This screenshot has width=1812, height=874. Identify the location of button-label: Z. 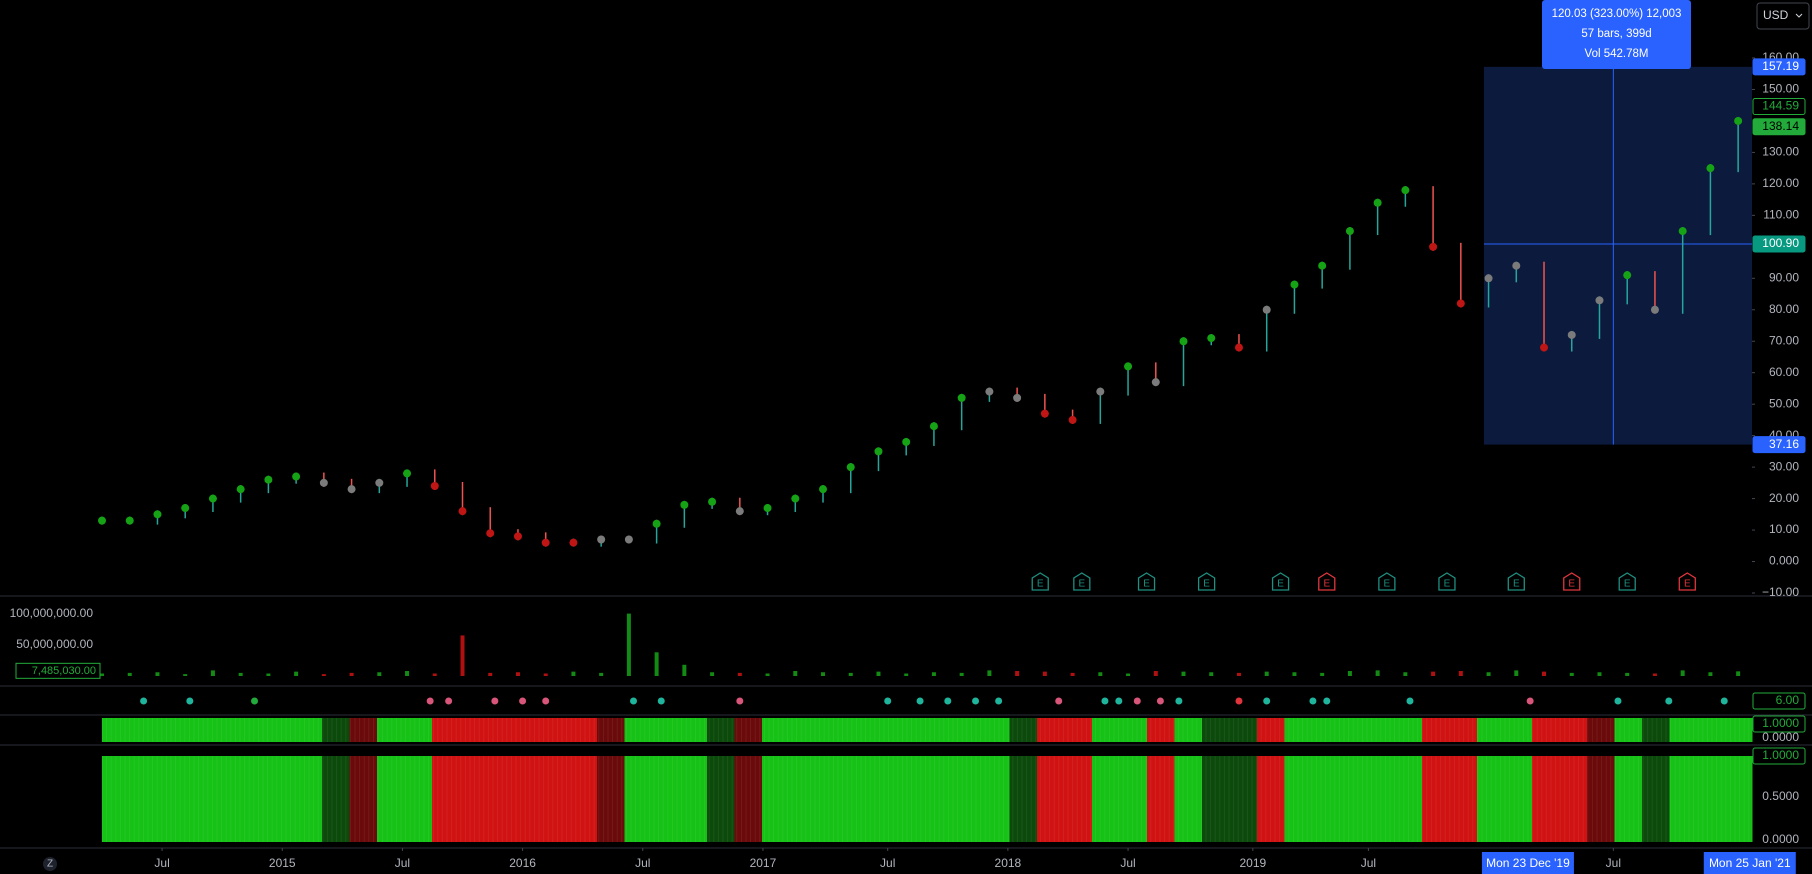
(50, 864).